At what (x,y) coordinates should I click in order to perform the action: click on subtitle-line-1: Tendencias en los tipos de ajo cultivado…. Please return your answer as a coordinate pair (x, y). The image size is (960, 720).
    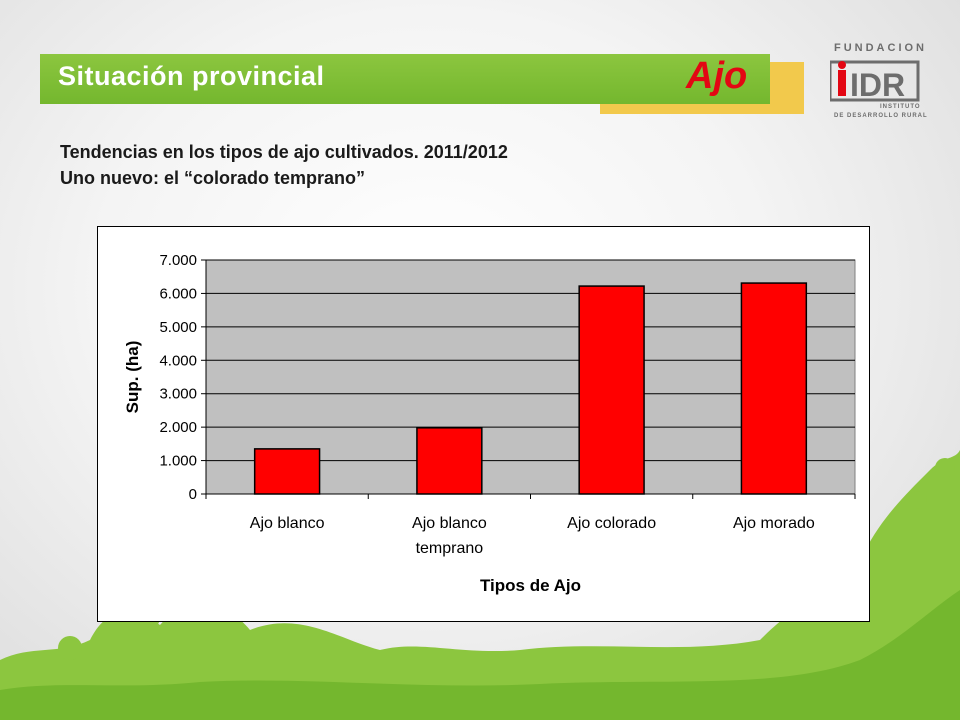
    Looking at the image, I should click on (284, 152).